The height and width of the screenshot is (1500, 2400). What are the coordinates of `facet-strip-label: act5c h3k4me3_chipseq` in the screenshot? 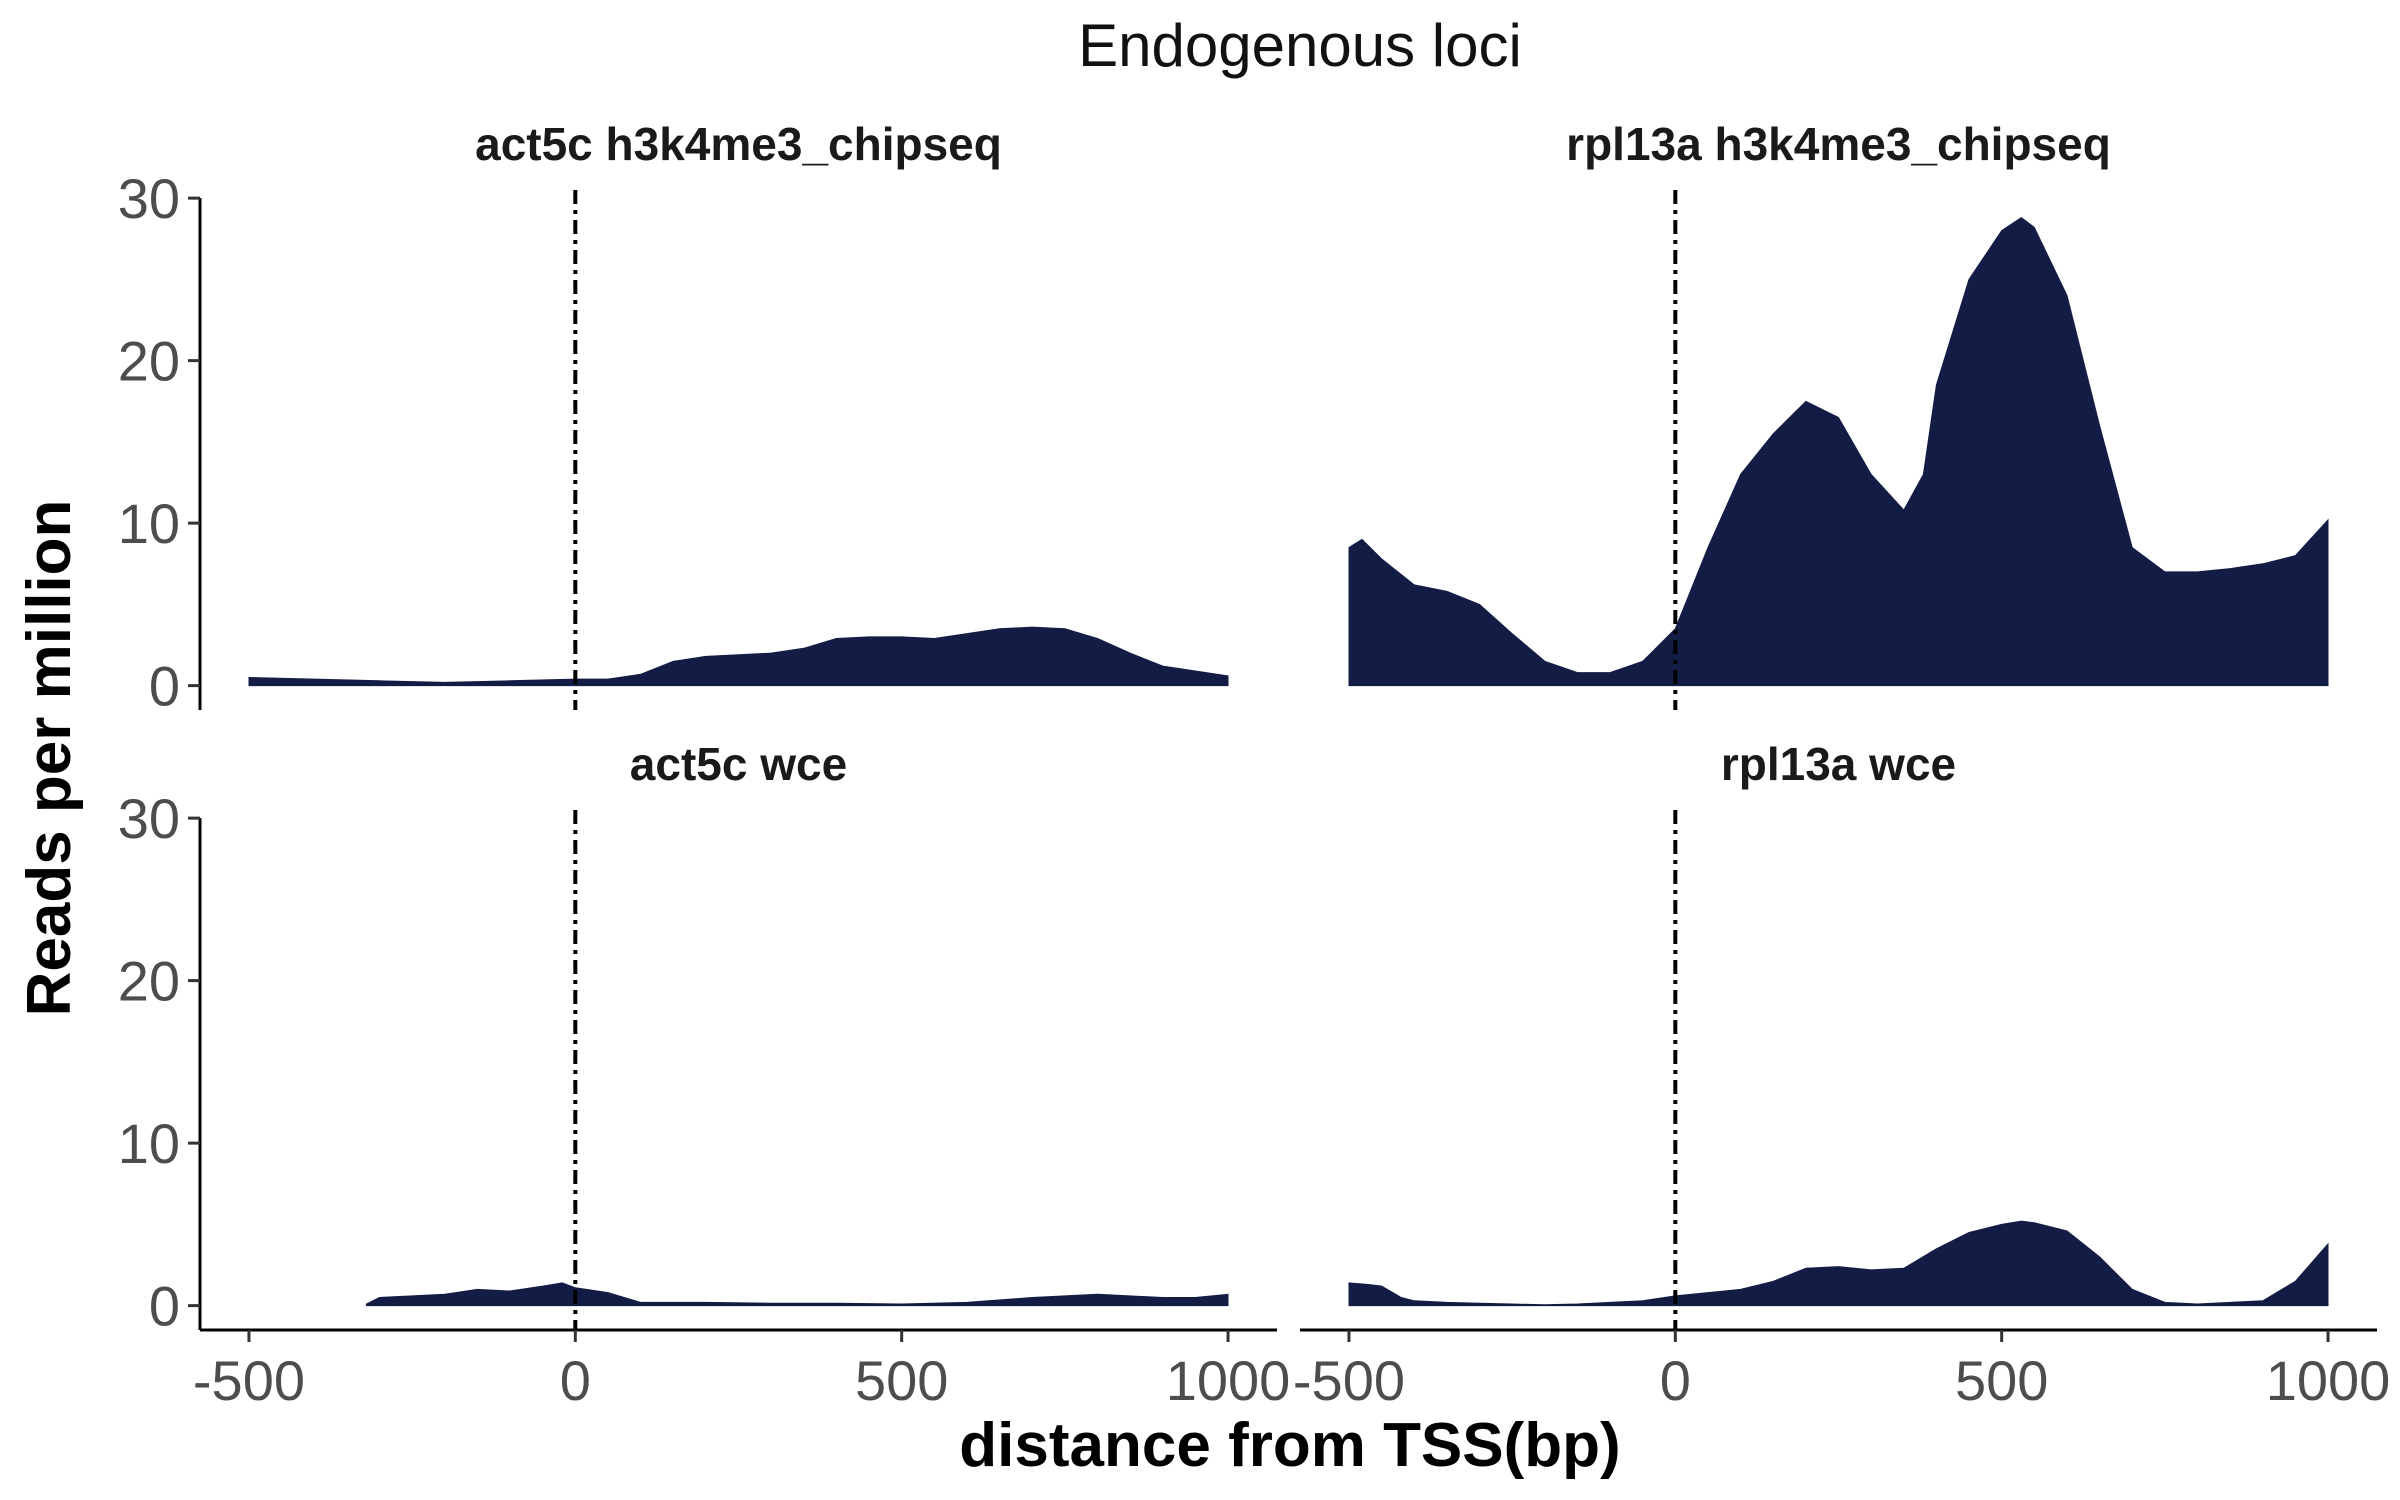 It's located at (738, 144).